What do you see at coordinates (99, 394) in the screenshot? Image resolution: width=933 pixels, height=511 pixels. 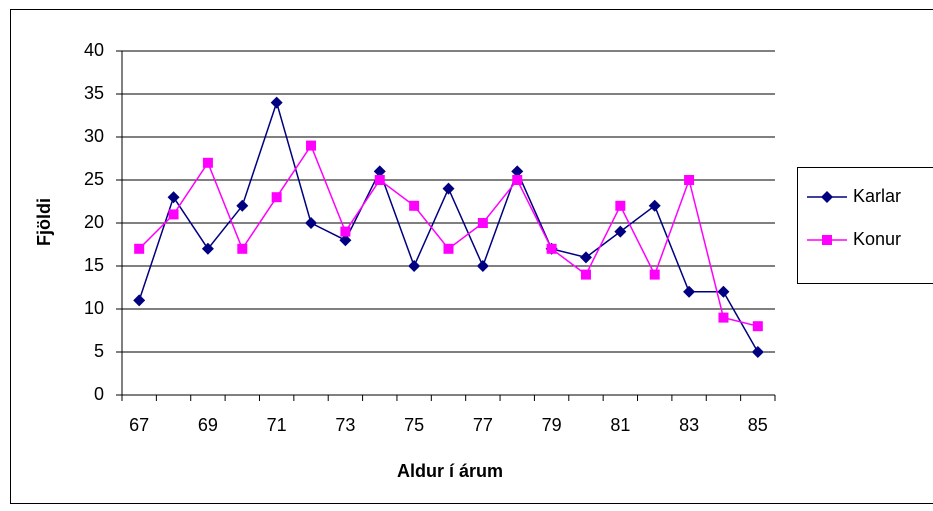 I see `y-tick-label: 0` at bounding box center [99, 394].